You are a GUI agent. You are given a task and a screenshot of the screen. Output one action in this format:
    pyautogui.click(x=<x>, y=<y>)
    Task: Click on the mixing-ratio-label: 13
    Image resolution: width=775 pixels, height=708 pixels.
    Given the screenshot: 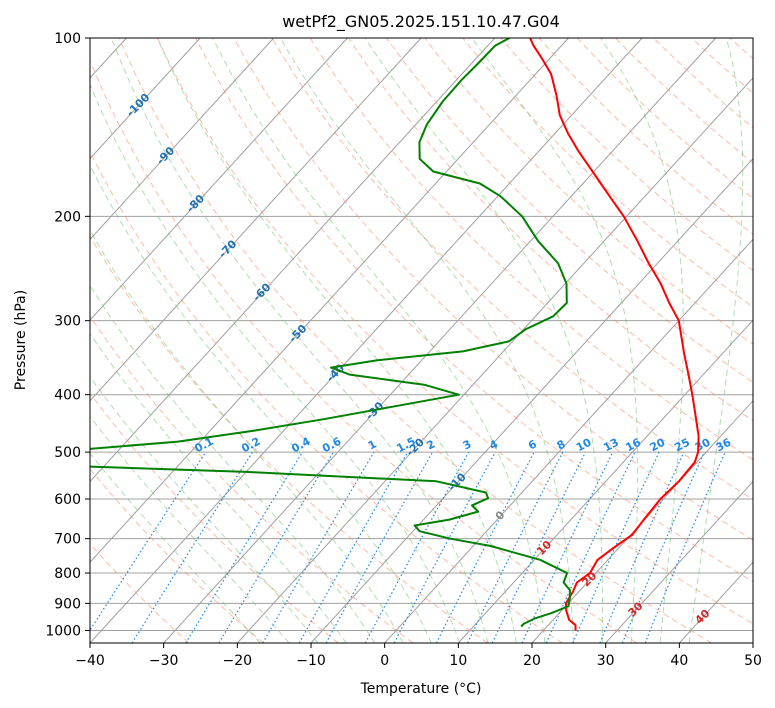 What is the action you would take?
    pyautogui.click(x=611, y=445)
    